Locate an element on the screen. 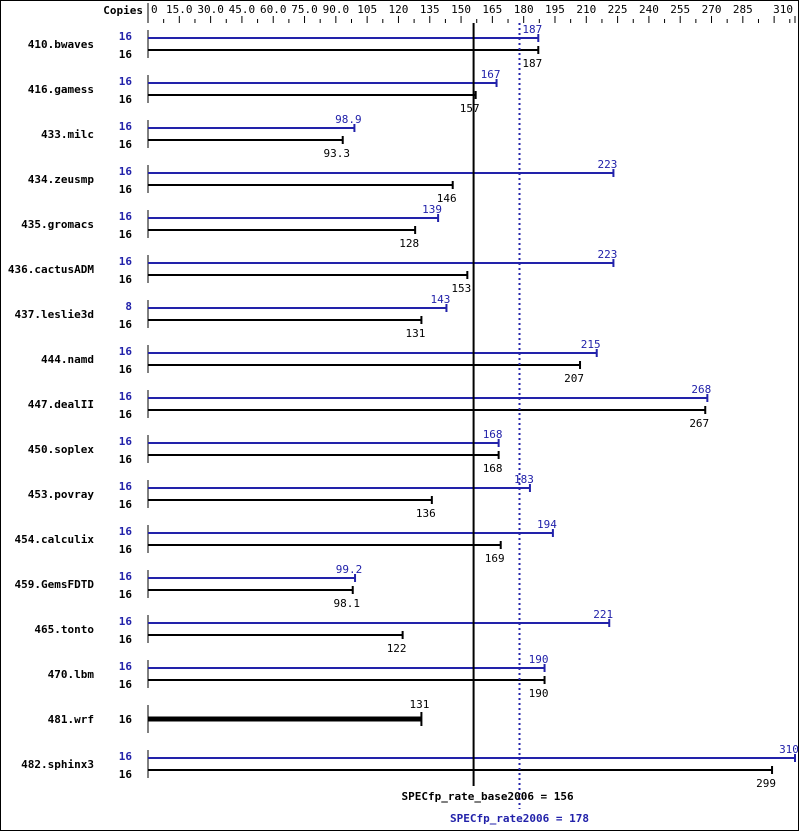  x-tick-label: 120 is located at coordinates (399, 9).